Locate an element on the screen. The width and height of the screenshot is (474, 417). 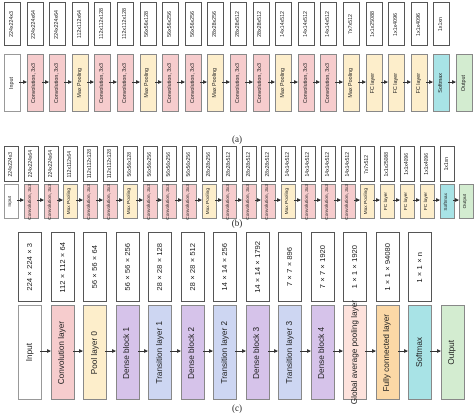
dim-label: 56x56x128 is located at coordinates (147, 24).